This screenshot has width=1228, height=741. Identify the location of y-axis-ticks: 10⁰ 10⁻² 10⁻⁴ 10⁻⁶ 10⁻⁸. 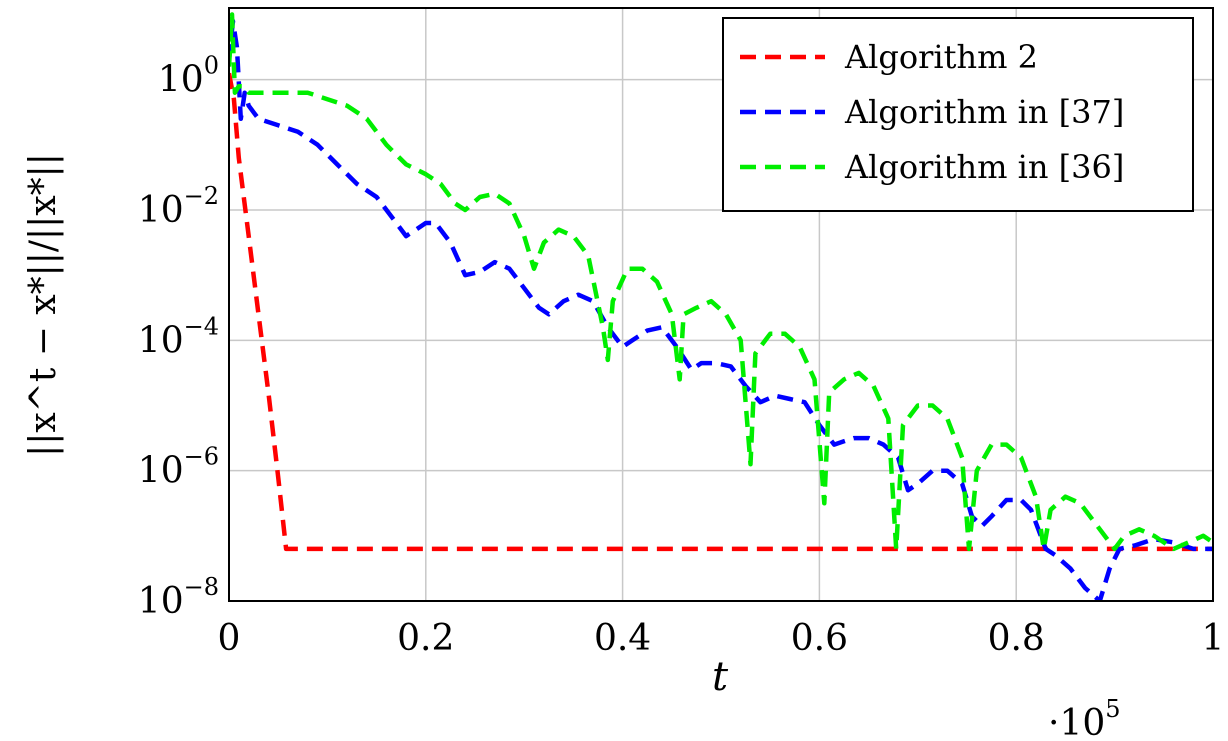
(178, 337).